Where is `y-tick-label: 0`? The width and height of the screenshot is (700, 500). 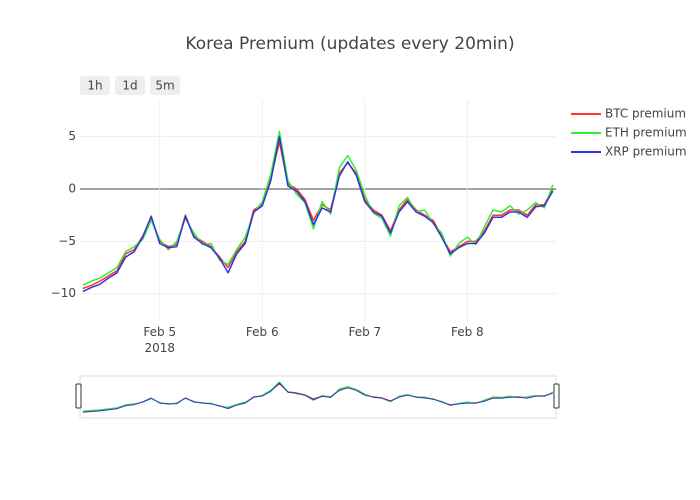 y-tick-label: 0 is located at coordinates (72, 189).